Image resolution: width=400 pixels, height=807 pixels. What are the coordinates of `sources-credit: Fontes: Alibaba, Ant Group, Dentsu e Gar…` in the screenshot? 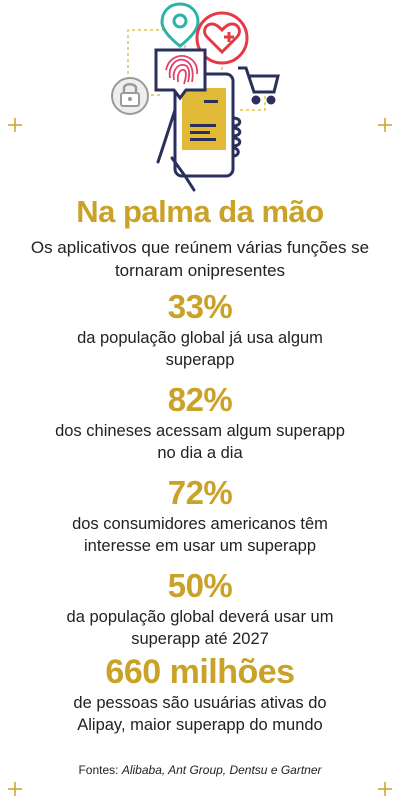 It's located at (200, 770).